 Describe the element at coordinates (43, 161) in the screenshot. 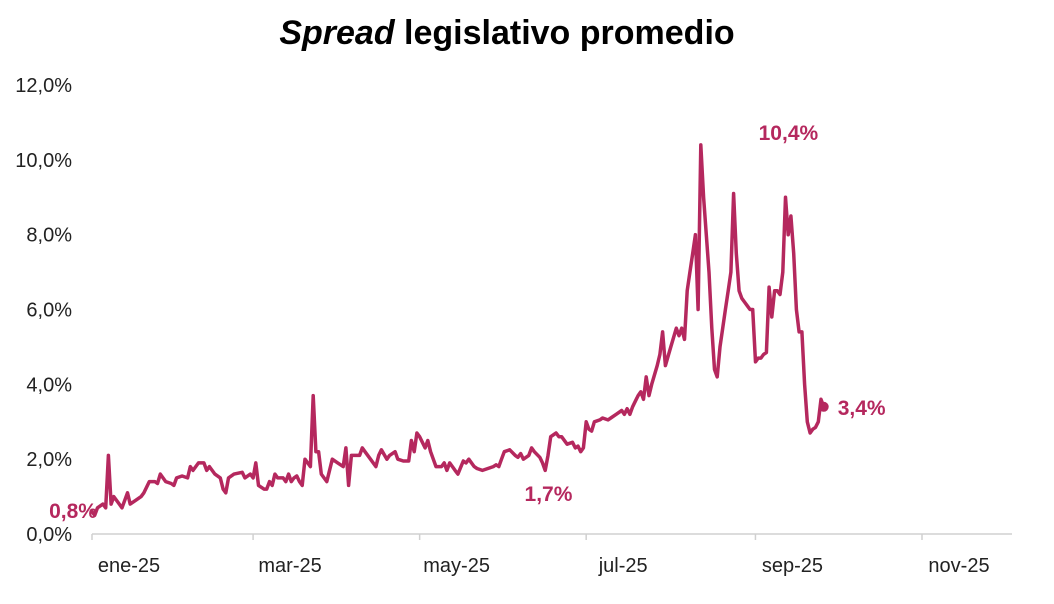

I see `y-tick-label: 10,0%` at that location.